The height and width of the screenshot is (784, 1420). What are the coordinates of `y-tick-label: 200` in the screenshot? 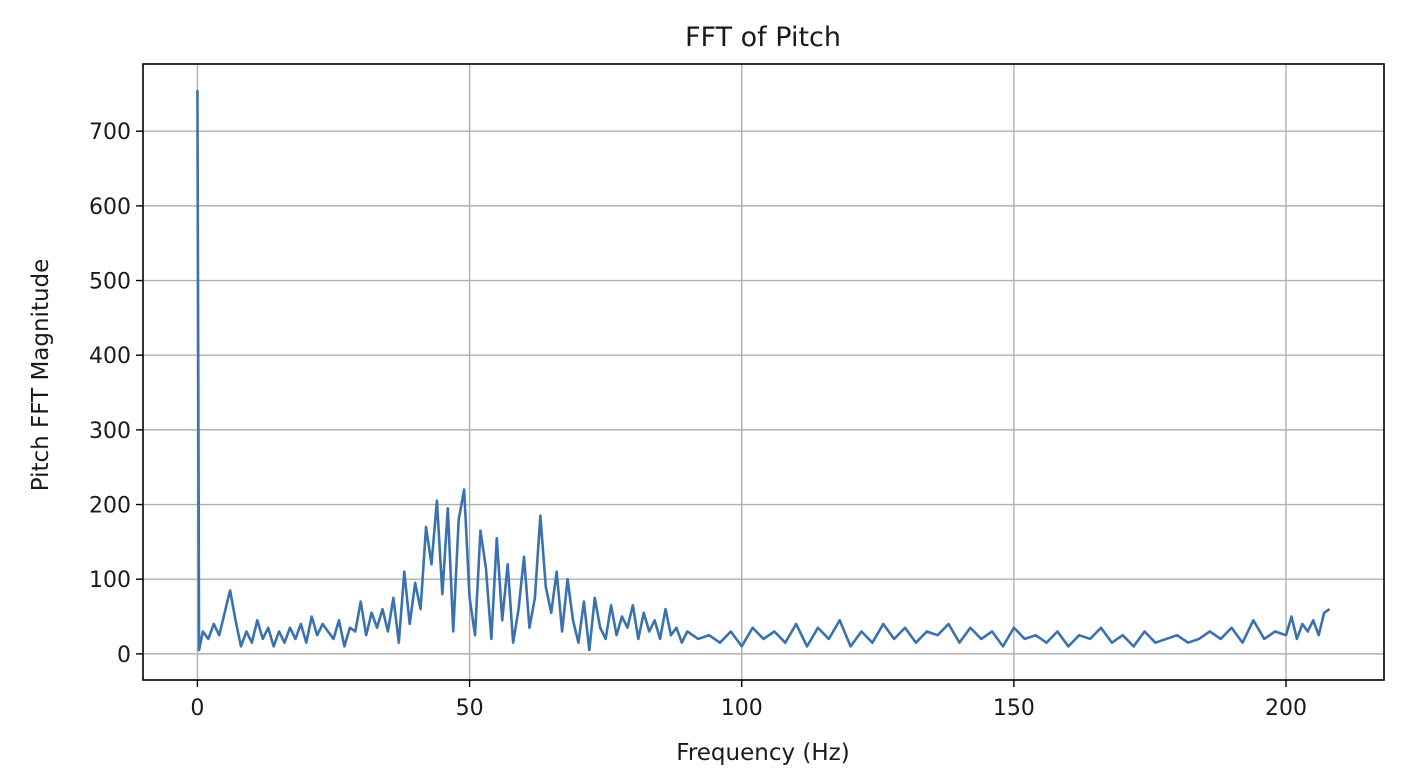 It's located at (110, 506).